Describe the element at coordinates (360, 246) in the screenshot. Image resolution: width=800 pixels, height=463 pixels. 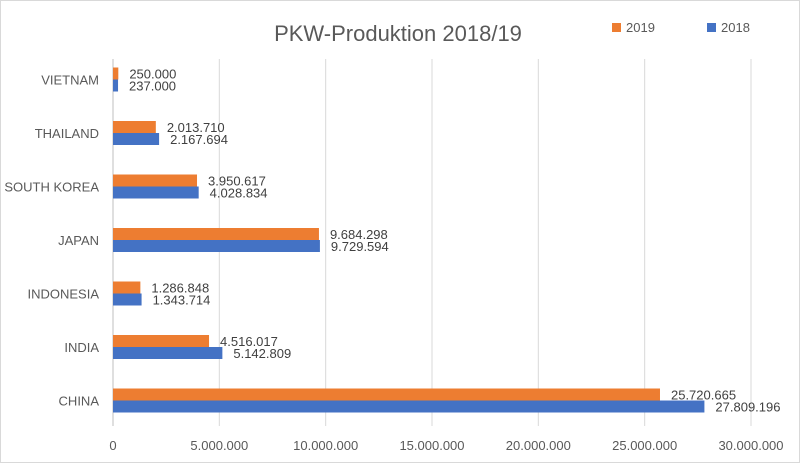
I see `data-label-2018: 9.729.594` at that location.